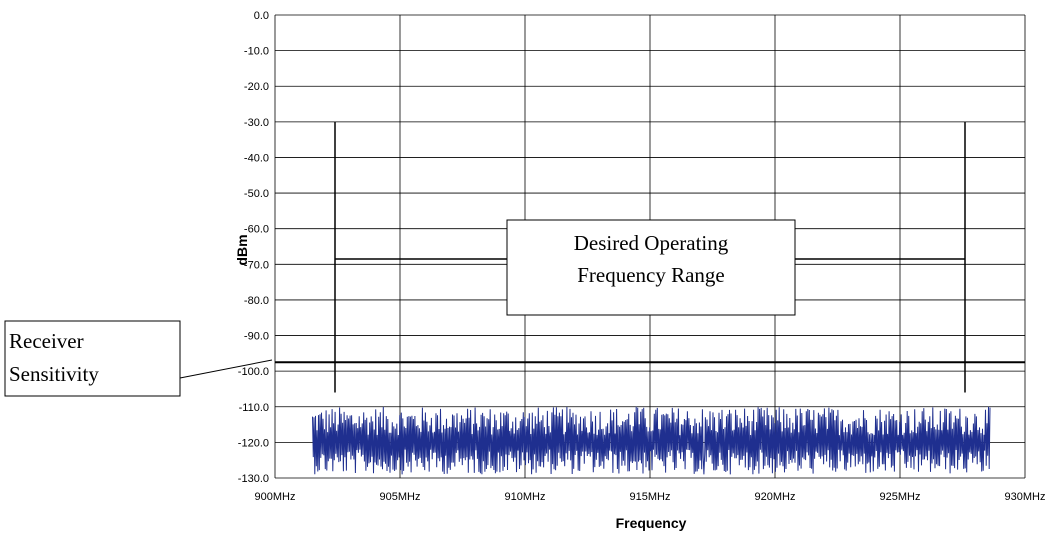 The height and width of the screenshot is (536, 1050). What do you see at coordinates (400, 497) in the screenshot?
I see `x-tick-label: 905MHz` at bounding box center [400, 497].